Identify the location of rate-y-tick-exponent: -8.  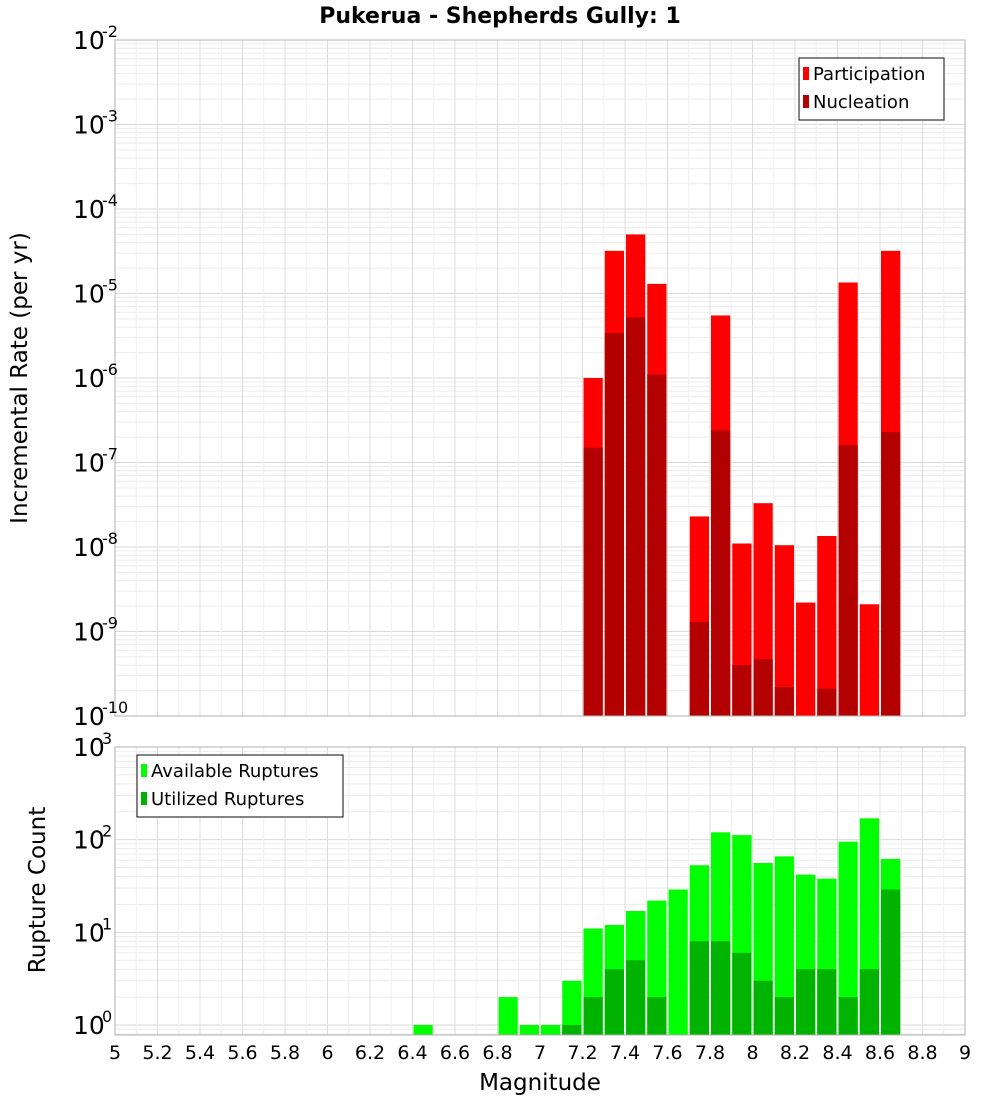
(110, 538).